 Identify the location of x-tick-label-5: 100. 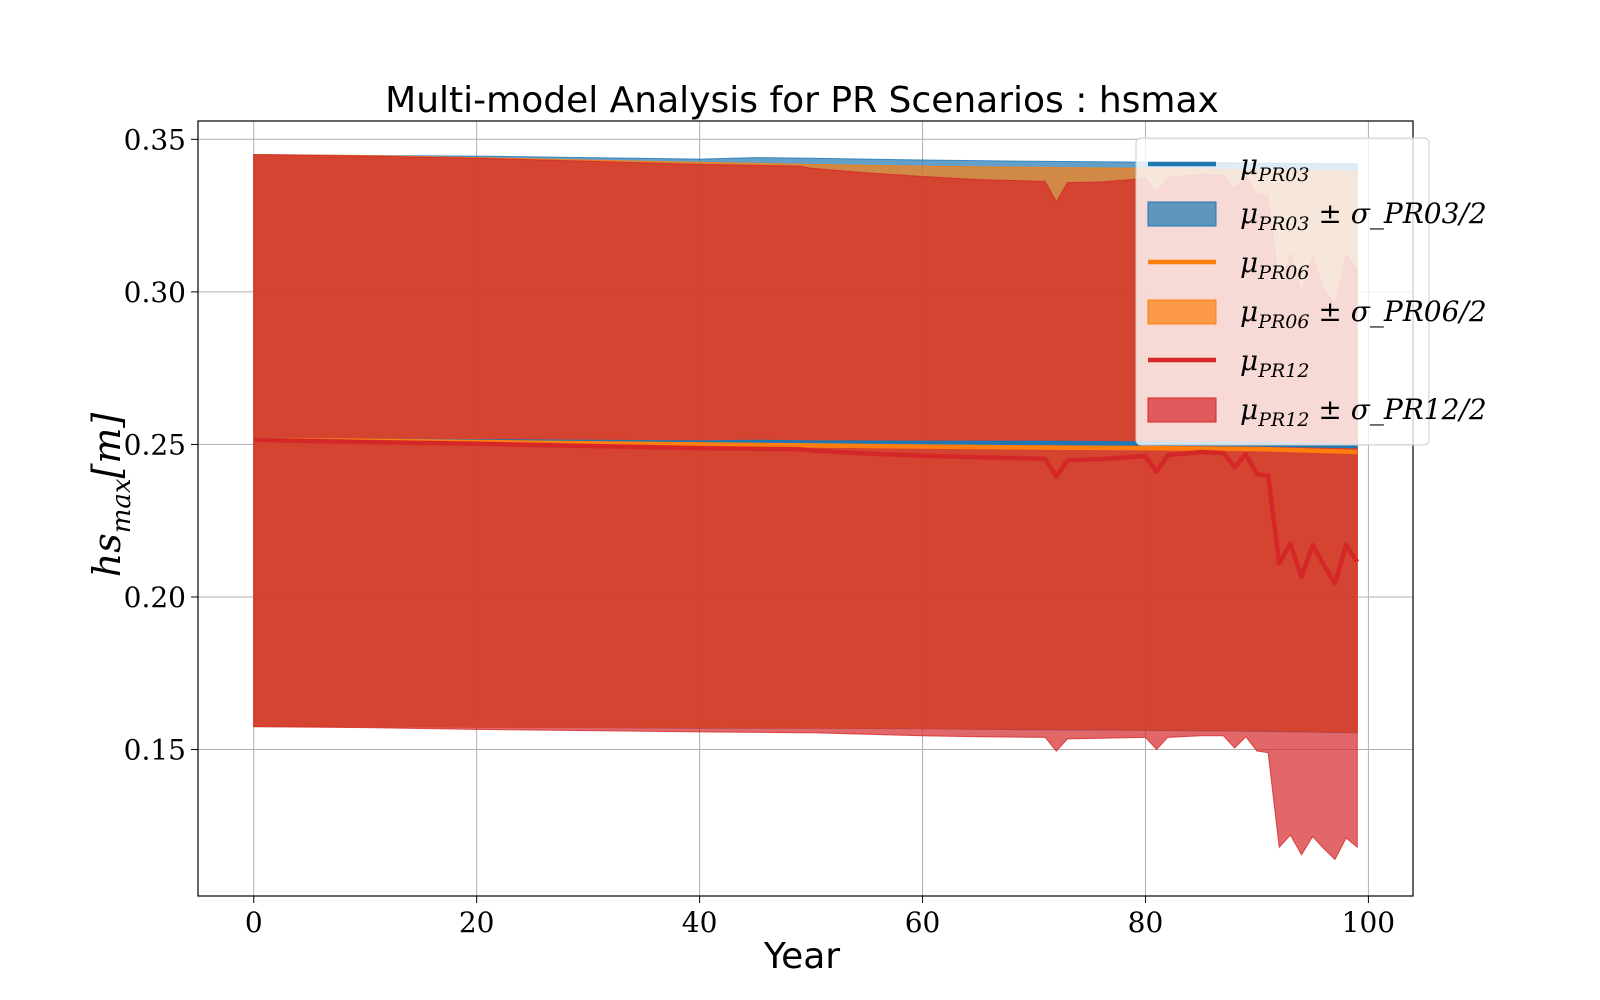
(1368, 922).